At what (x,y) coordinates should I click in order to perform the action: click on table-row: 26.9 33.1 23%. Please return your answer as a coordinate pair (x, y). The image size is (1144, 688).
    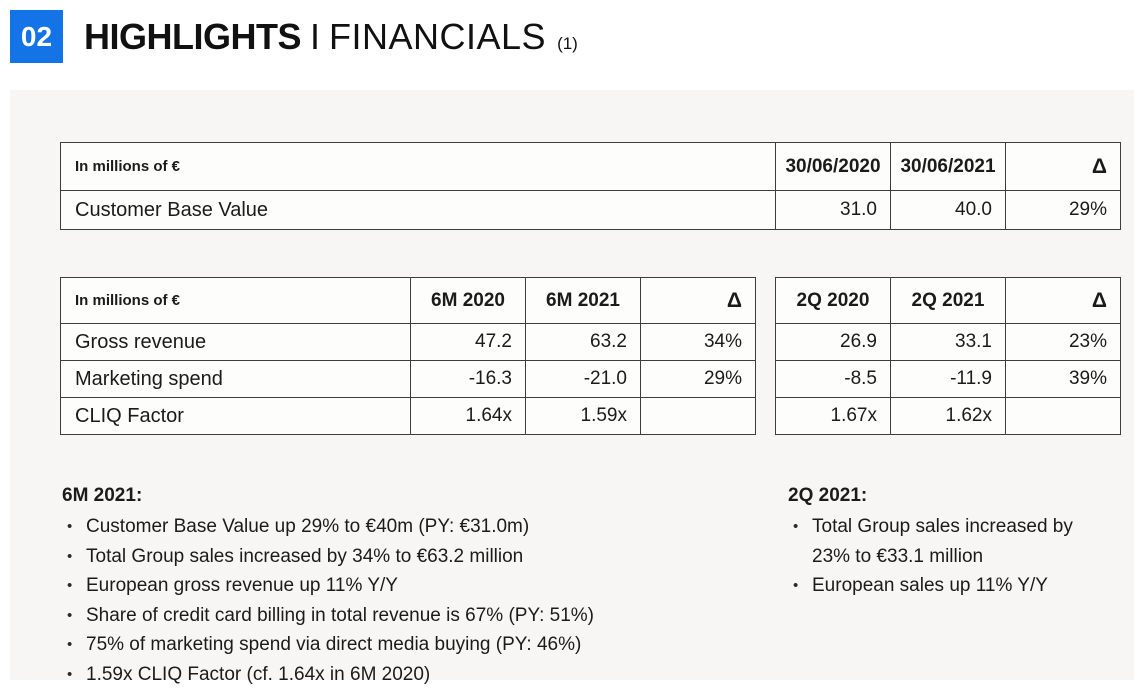
    Looking at the image, I should click on (948, 342).